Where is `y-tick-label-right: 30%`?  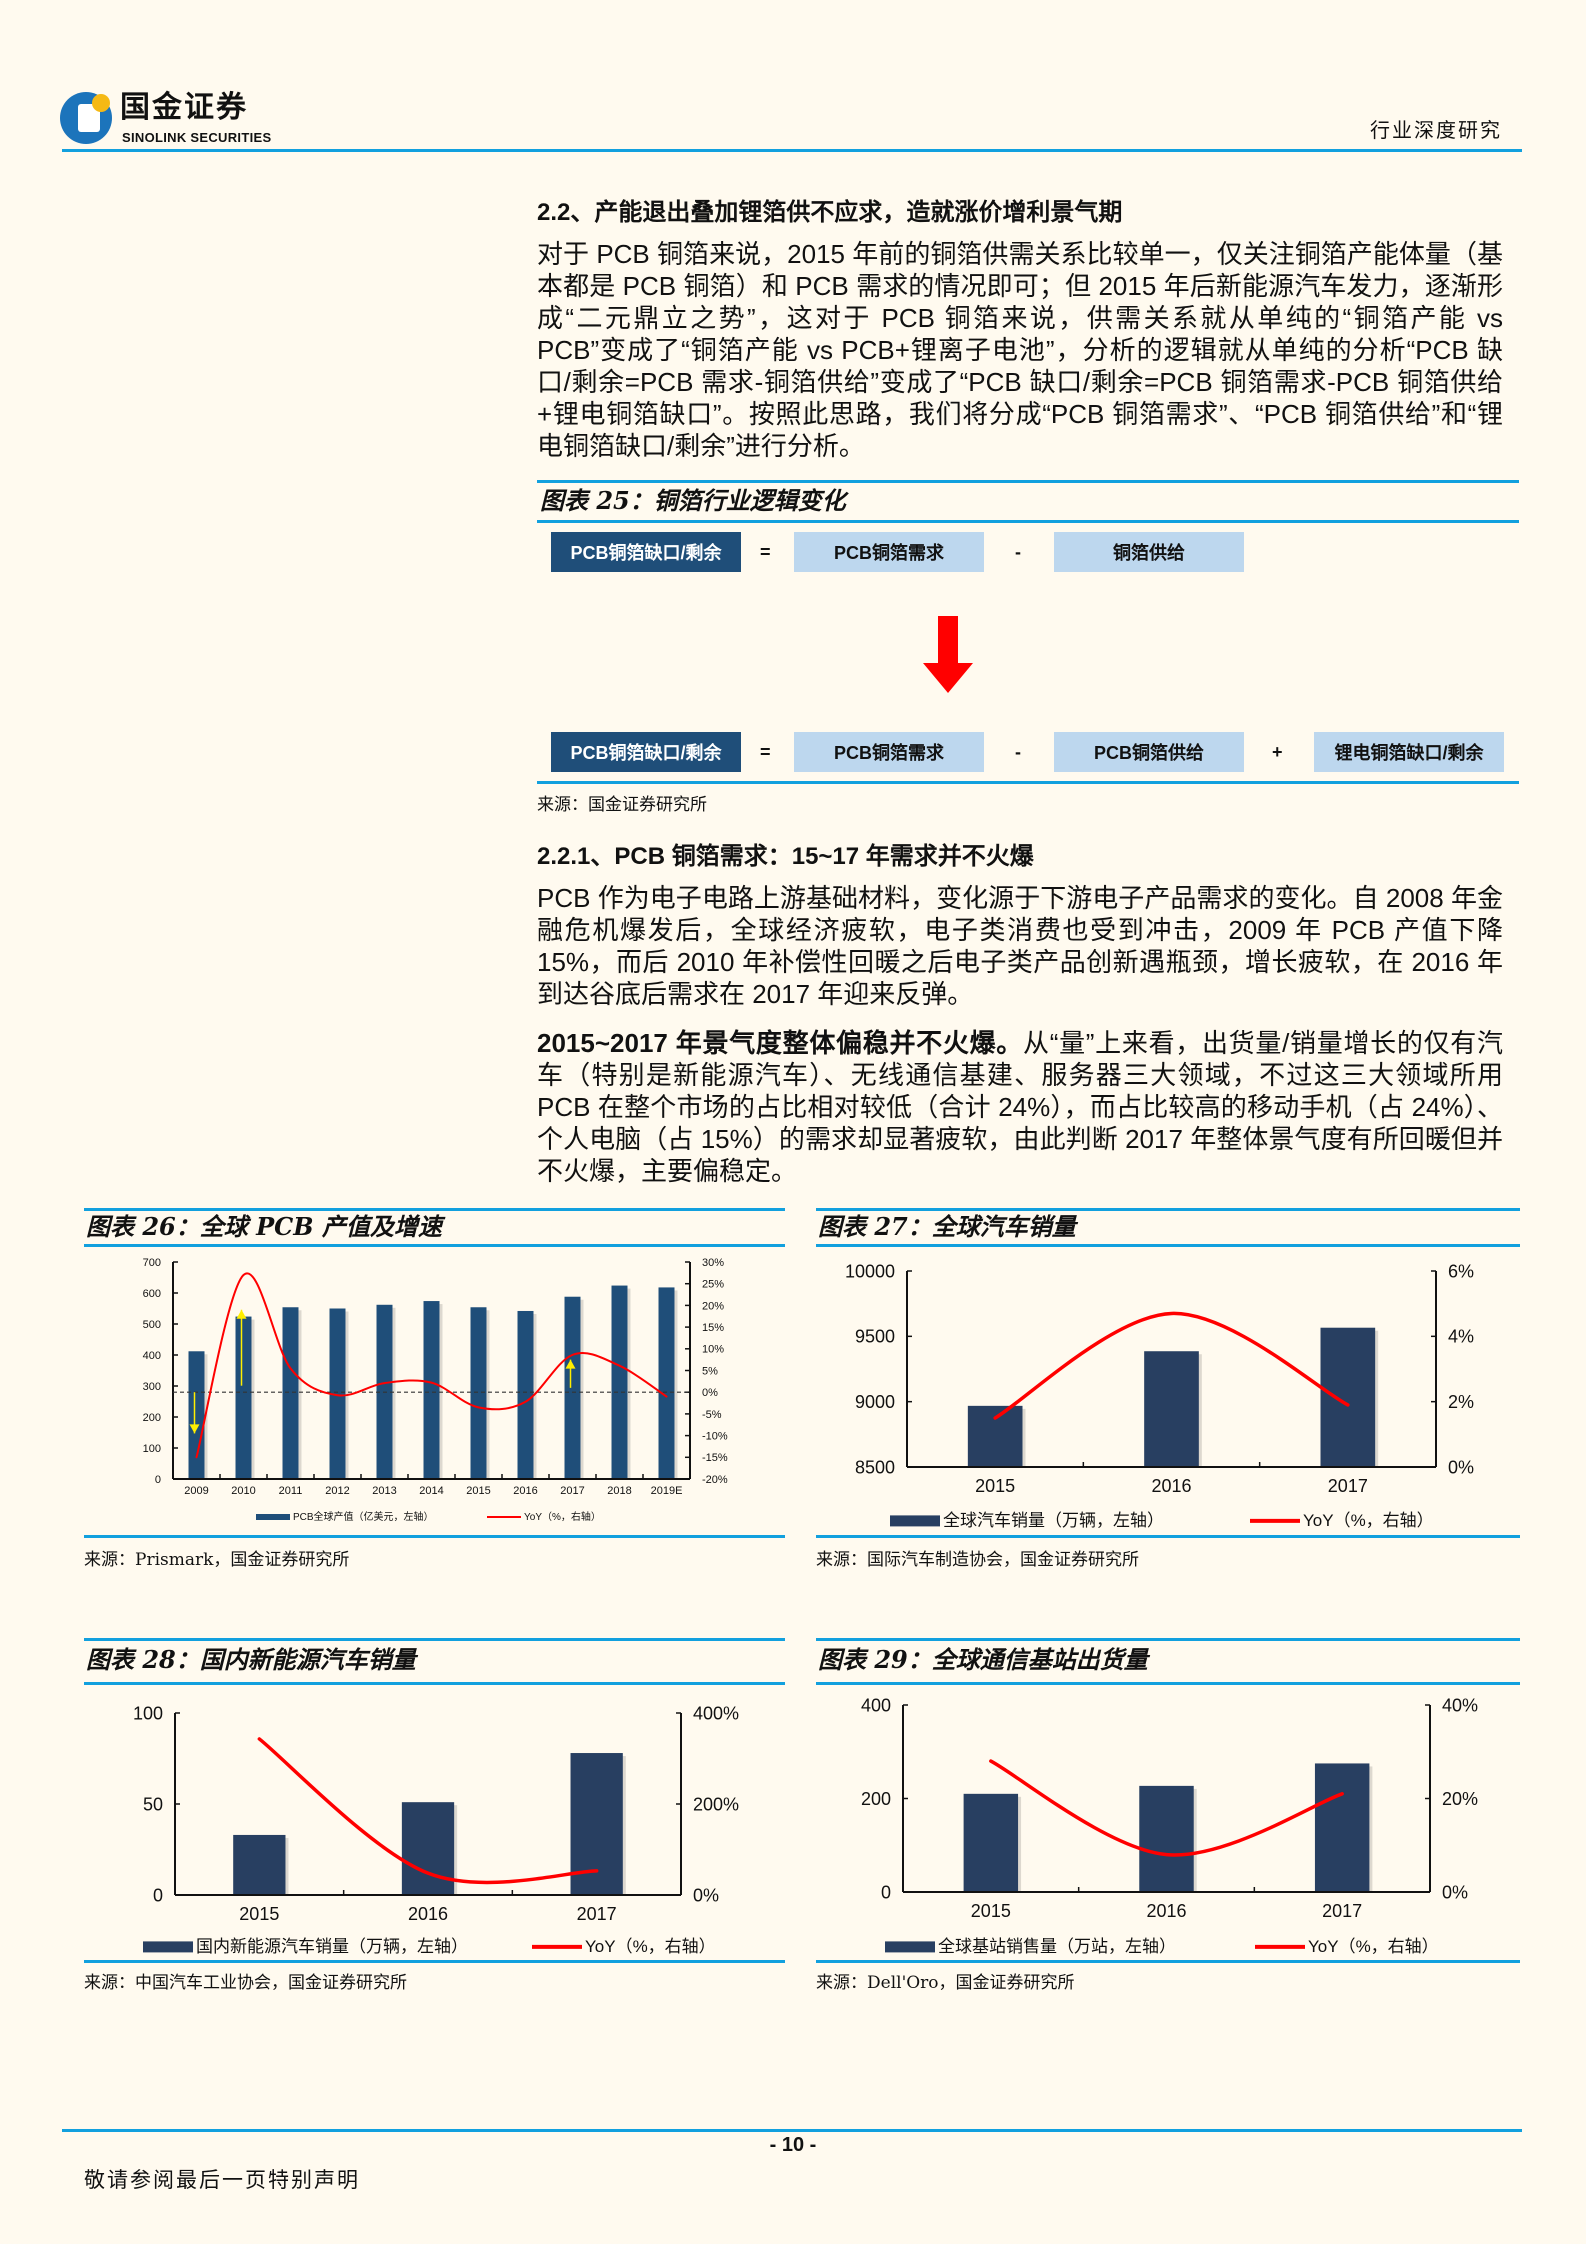
y-tick-label-right: 30% is located at coordinates (713, 1263).